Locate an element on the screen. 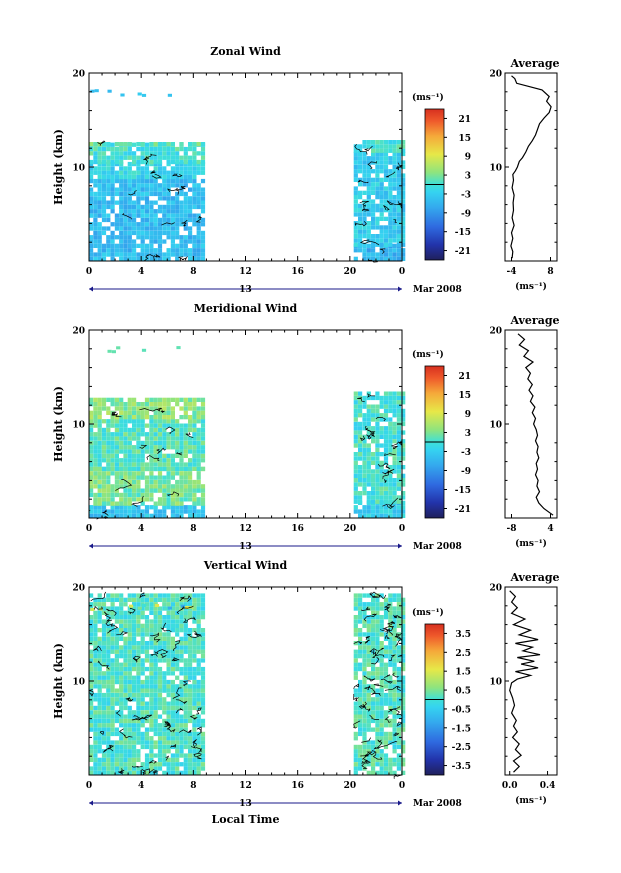  date-line-arrow-right is located at coordinates (400, 289).